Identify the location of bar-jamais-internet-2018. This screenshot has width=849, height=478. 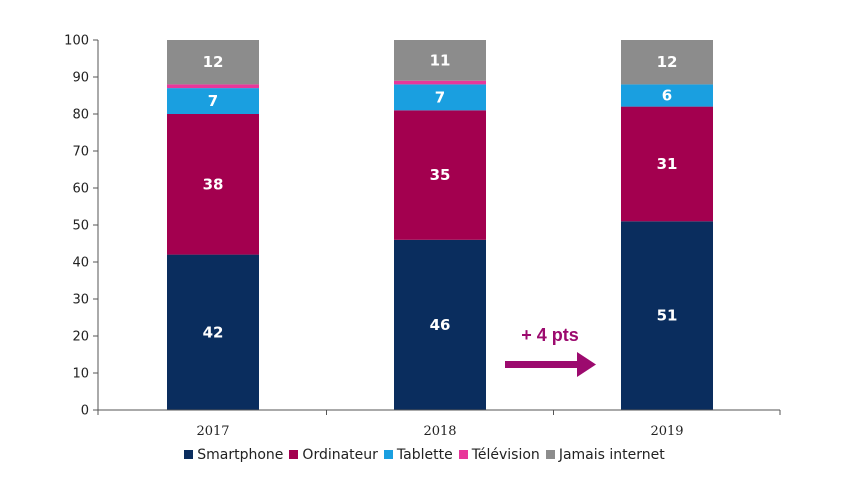
(440, 60).